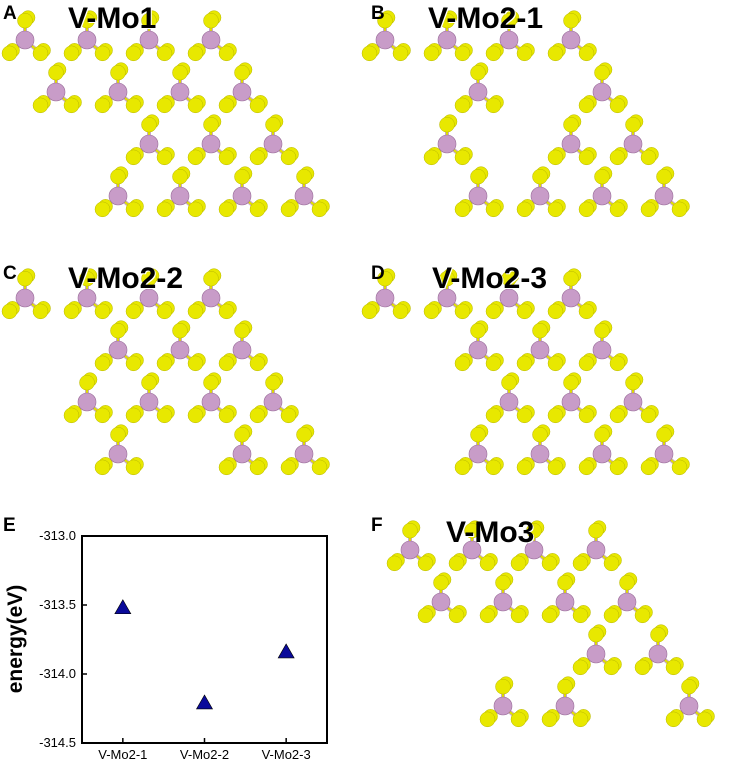 The height and width of the screenshot is (759, 747). I want to click on panel-title-text: V-Mo3, so click(490, 532).